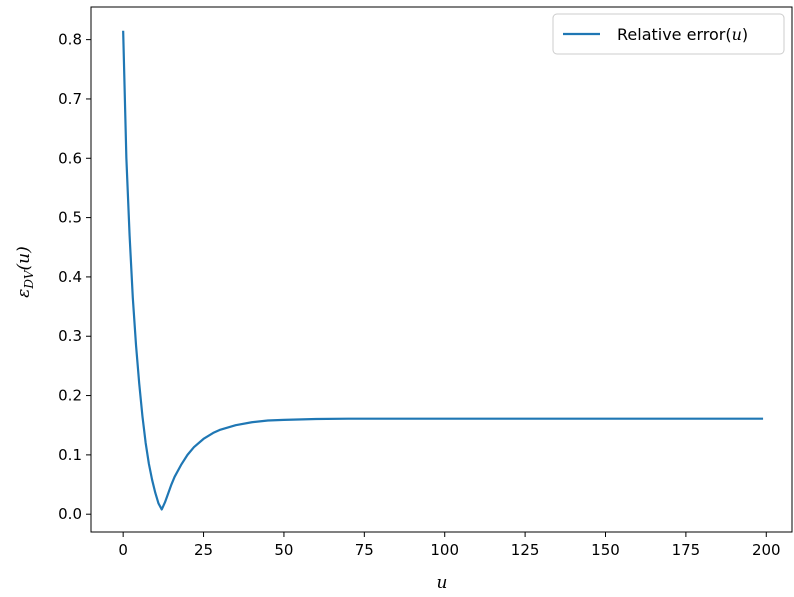 Image resolution: width=794 pixels, height=597 pixels. What do you see at coordinates (444, 550) in the screenshot?
I see `x-tick-label: 100` at bounding box center [444, 550].